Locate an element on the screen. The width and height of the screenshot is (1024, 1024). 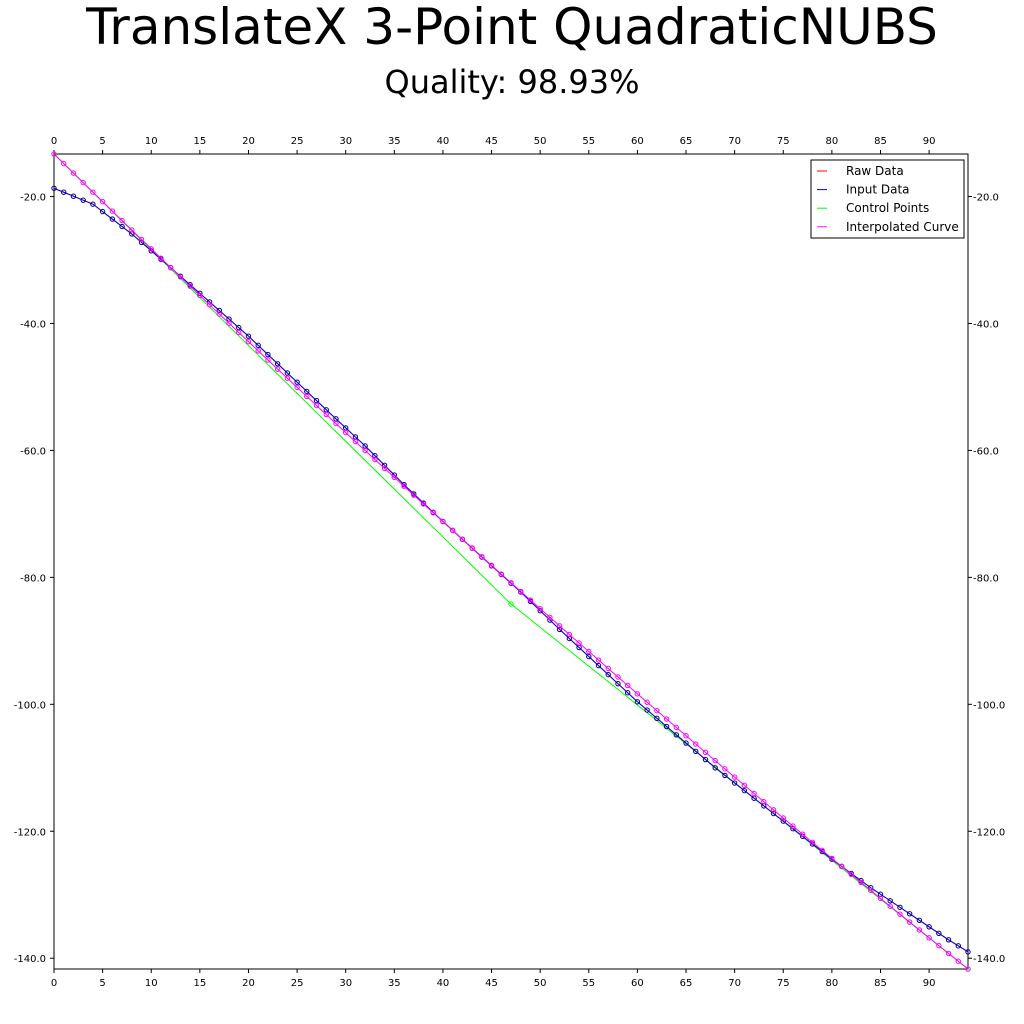
x-tick-label-bottom: 10 is located at coordinates (151, 983).